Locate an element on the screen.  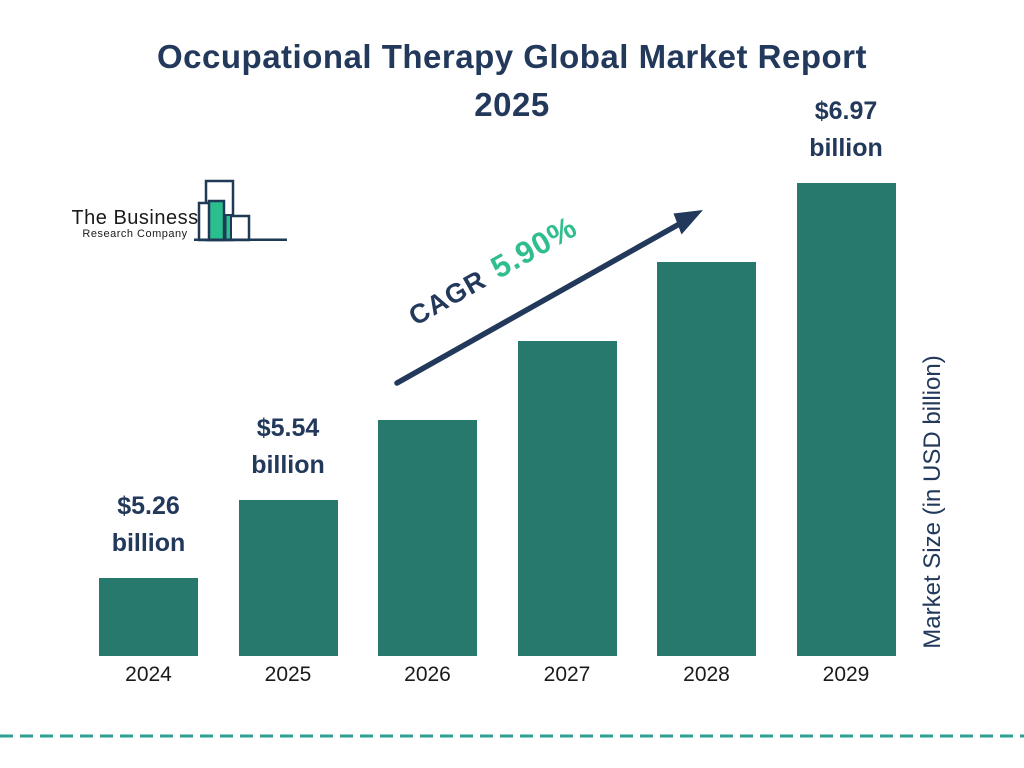
y-axis-label: Market Size (in USD billion) is located at coordinates (932, 502).